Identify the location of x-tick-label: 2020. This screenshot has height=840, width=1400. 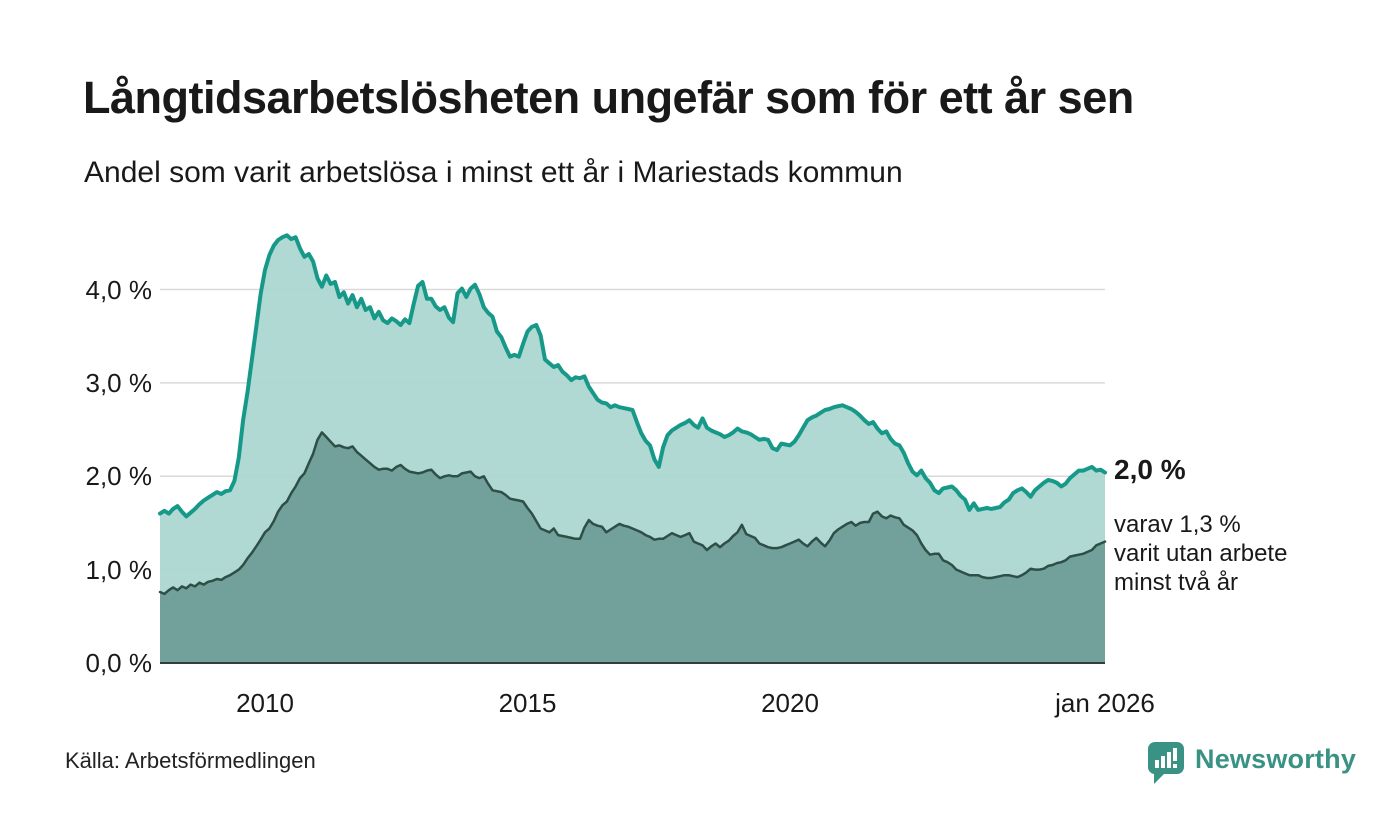
(790, 703).